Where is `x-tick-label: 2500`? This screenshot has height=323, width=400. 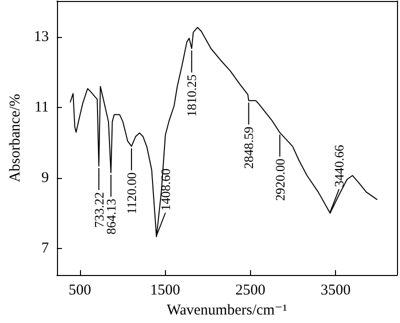 x-tick-label: 2500 is located at coordinates (250, 290).